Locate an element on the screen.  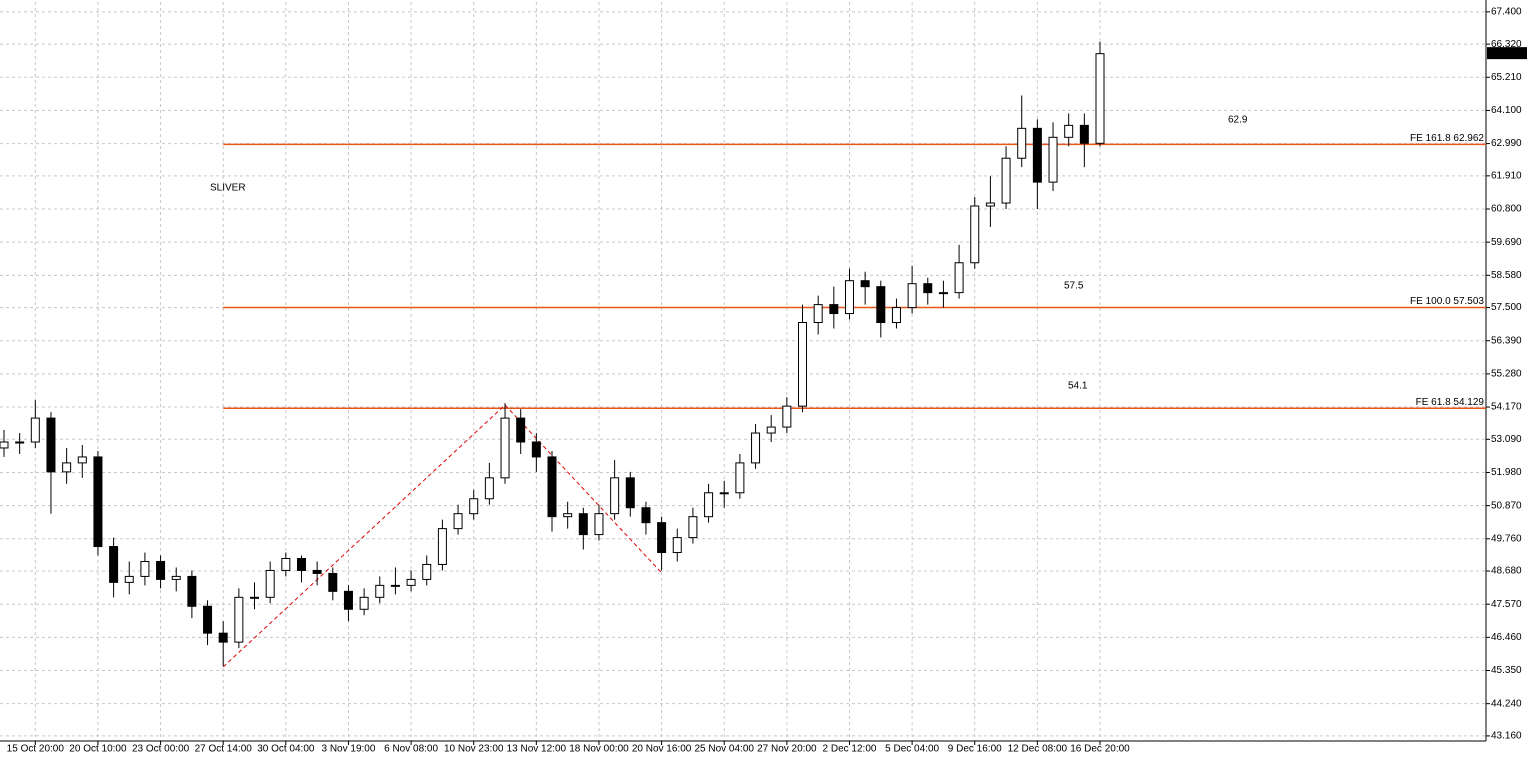
x-tick-label: 10 Nov 23:00 is located at coordinates (474, 749).